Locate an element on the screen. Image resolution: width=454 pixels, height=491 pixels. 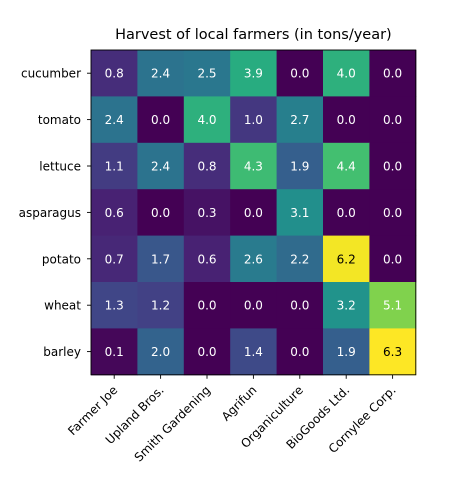
cell-value-label: 0.6 is located at coordinates (206, 259).